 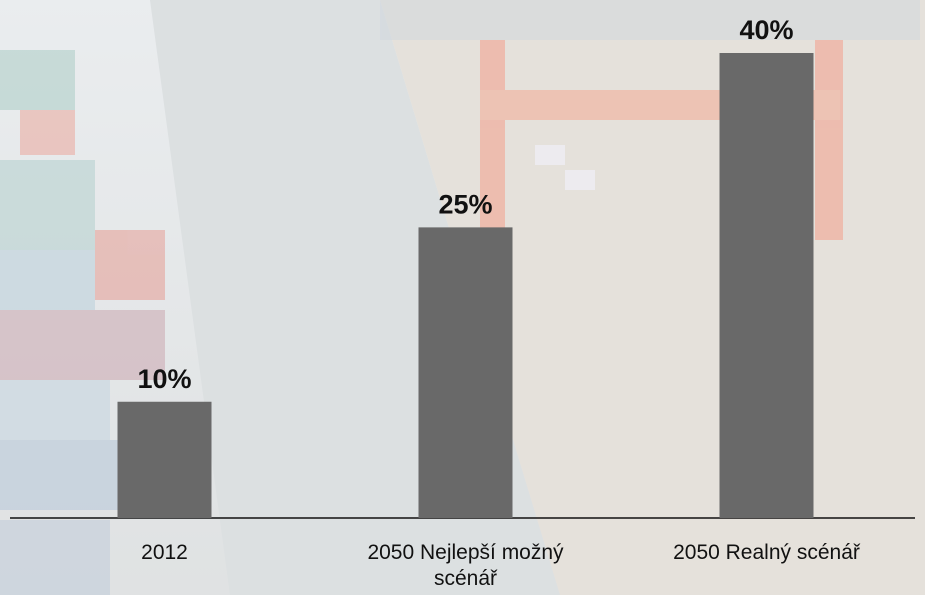 What do you see at coordinates (766, 30) in the screenshot?
I see `value-label: 40%` at bounding box center [766, 30].